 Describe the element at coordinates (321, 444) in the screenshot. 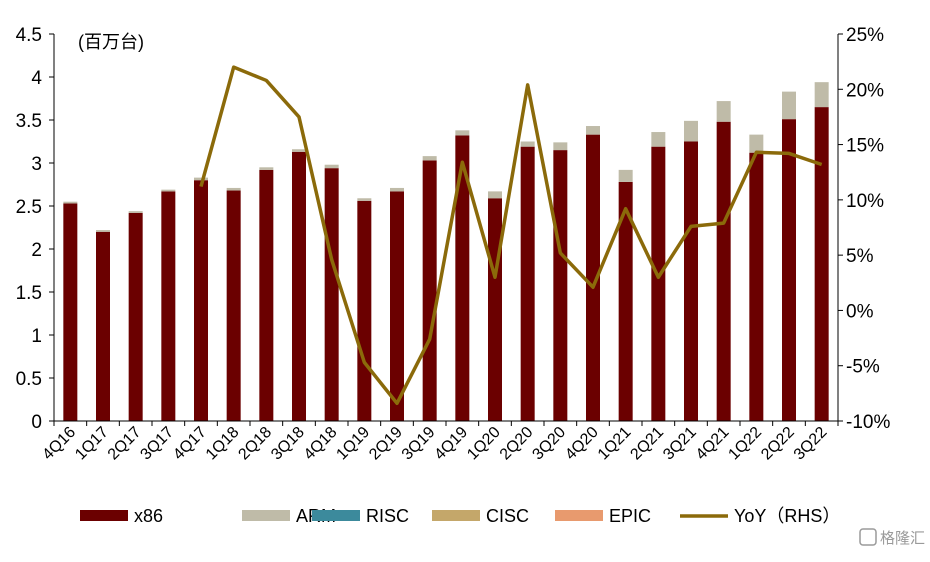

I see `x-tick-label: 4Q18` at that location.